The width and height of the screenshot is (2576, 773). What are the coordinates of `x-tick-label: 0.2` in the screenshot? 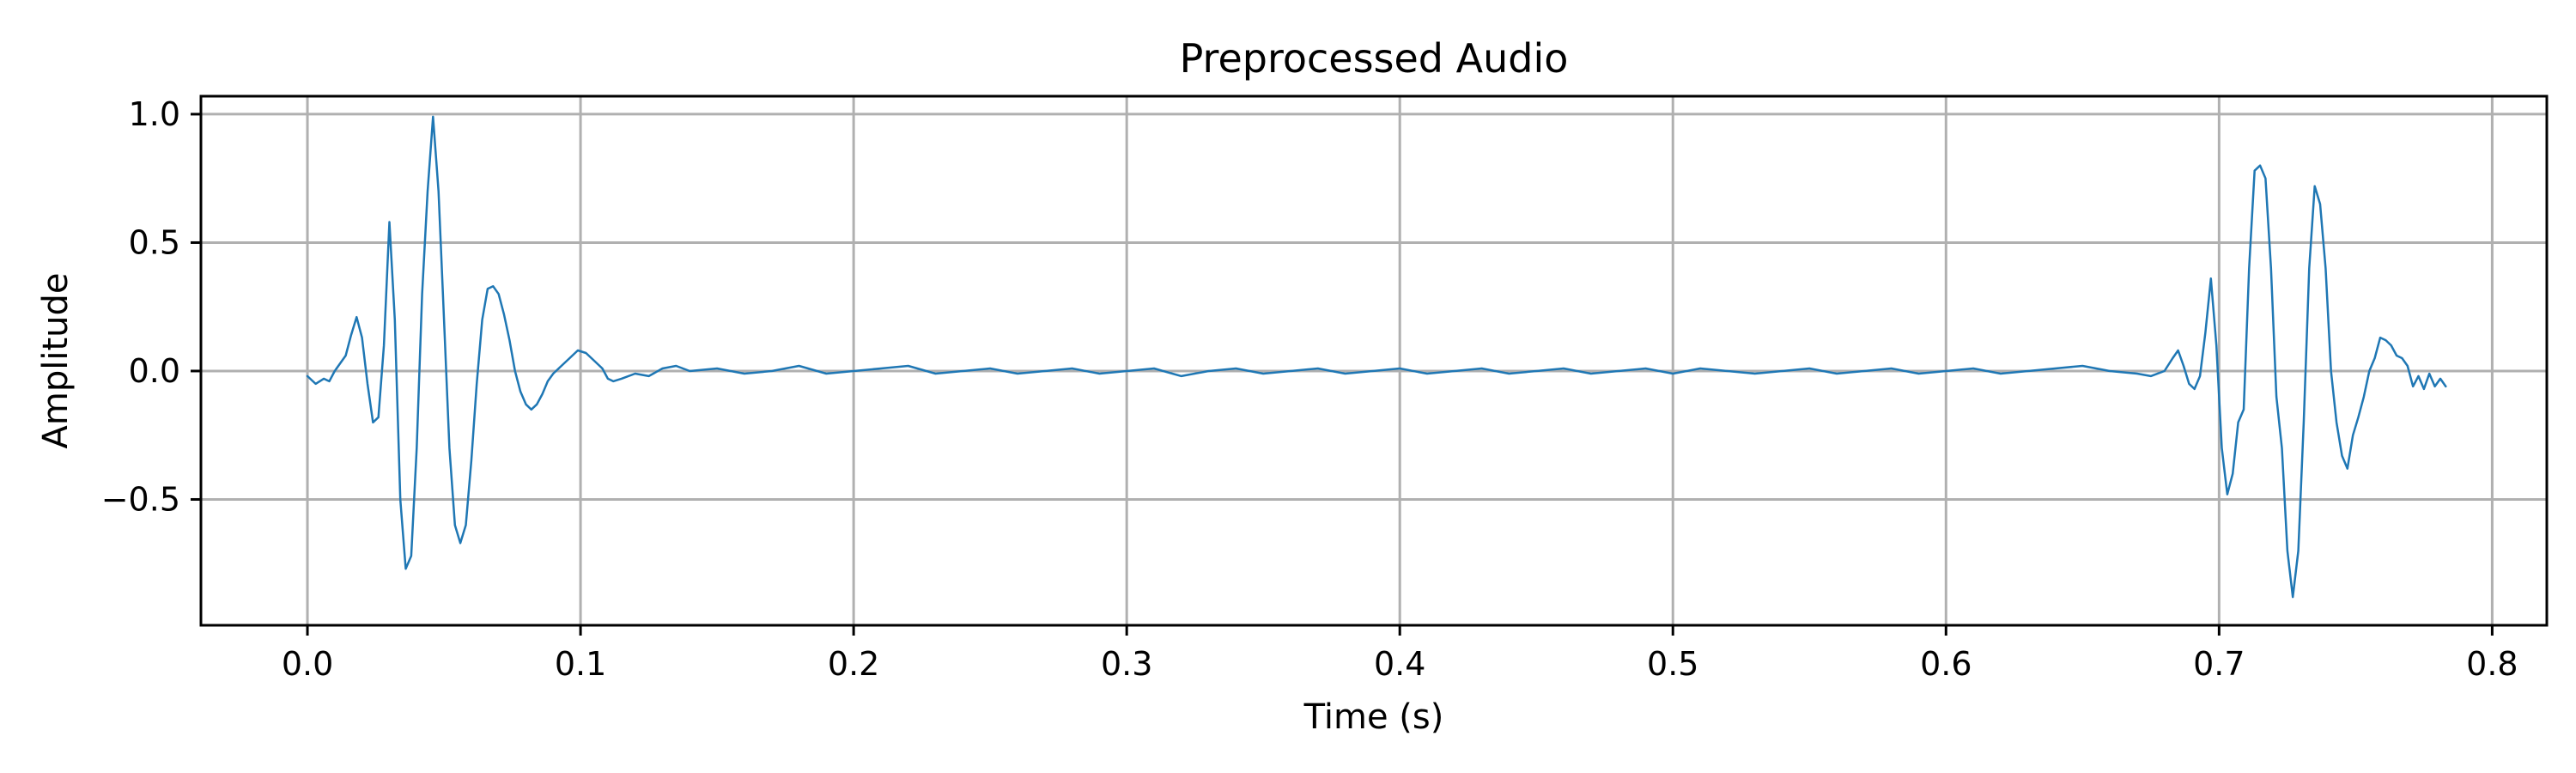 It's located at (854, 664).